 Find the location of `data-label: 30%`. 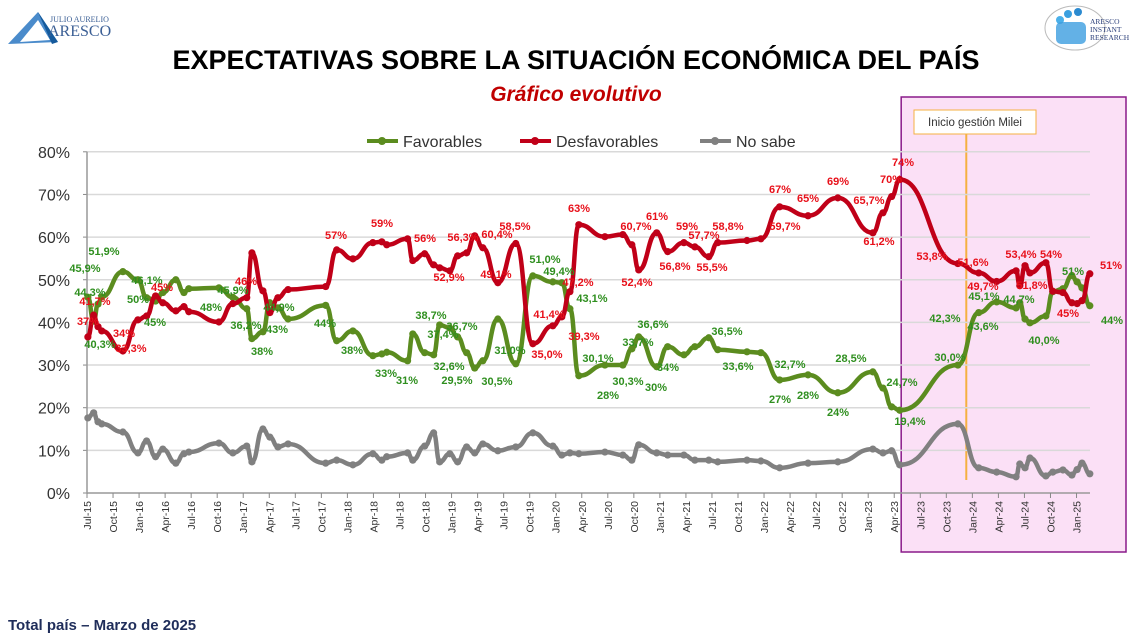

data-label: 30% is located at coordinates (656, 388).